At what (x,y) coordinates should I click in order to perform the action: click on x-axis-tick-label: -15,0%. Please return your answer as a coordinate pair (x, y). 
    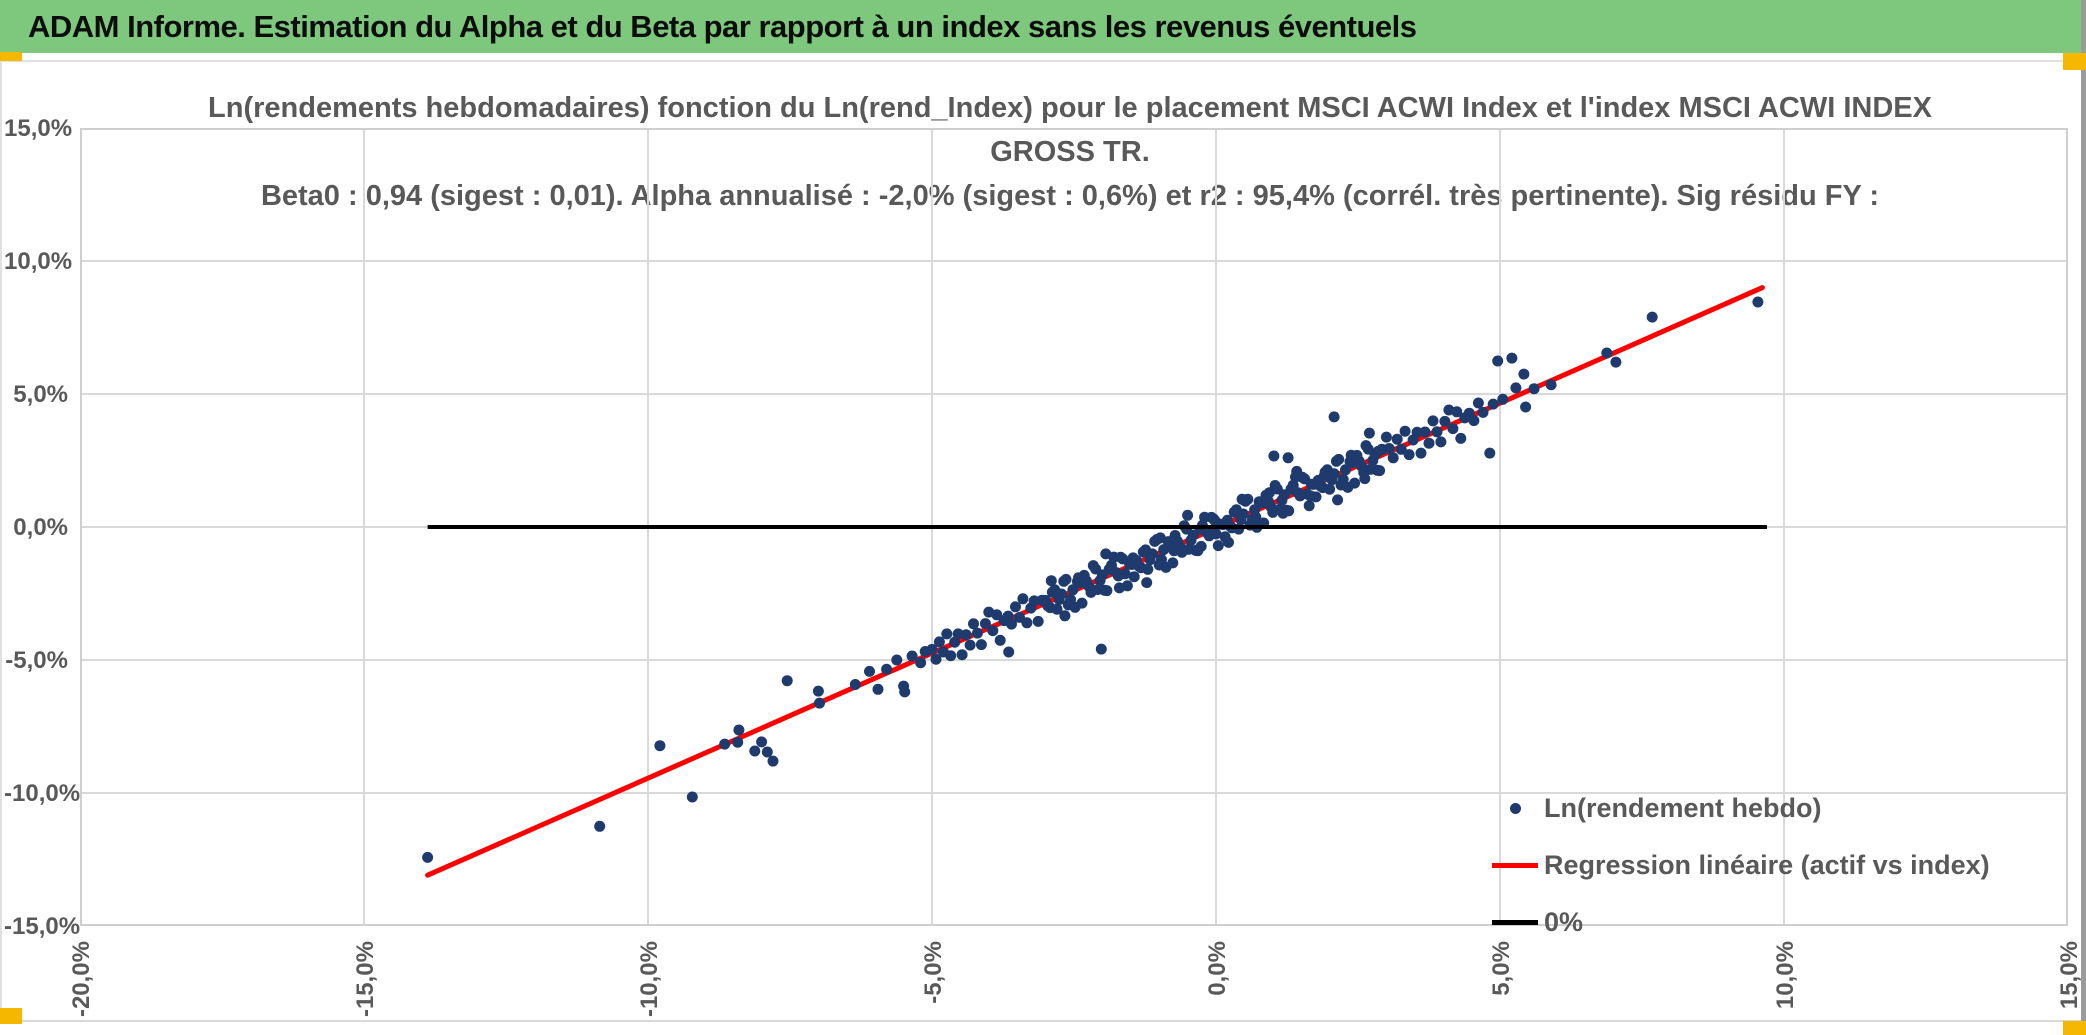
    Looking at the image, I should click on (365, 979).